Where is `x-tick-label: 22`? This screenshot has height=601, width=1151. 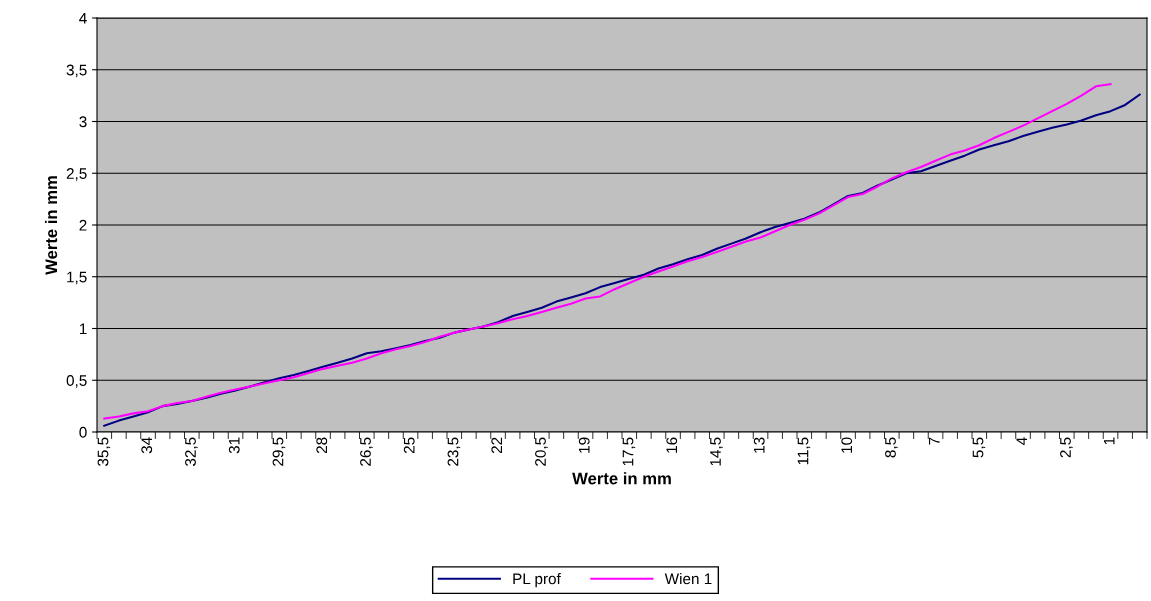
x-tick-label: 22 is located at coordinates (496, 445).